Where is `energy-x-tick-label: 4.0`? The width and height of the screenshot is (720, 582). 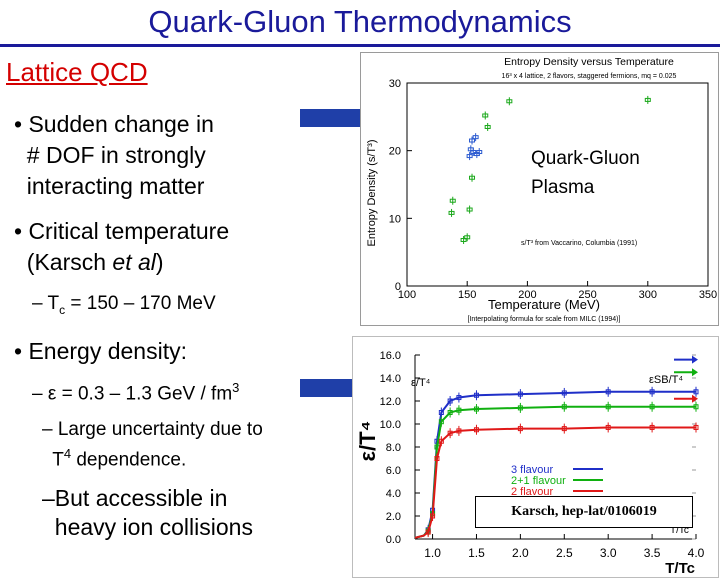 energy-x-tick-label: 4.0 is located at coordinates (696, 553).